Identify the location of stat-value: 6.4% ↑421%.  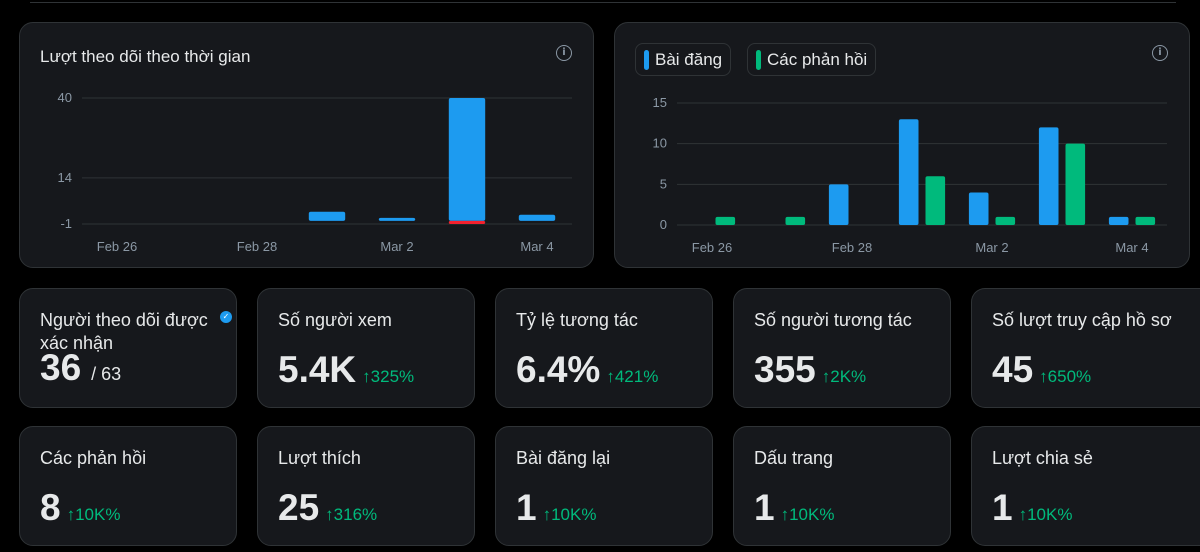
(587, 370).